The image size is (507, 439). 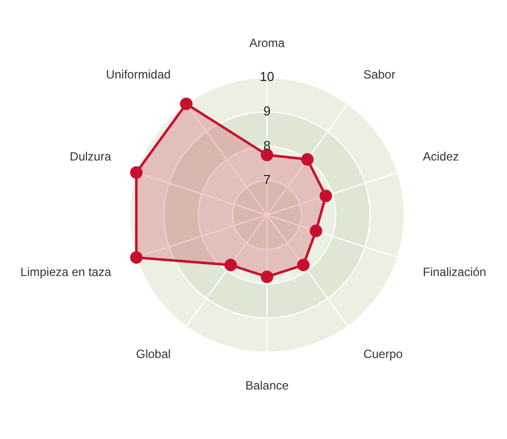 What do you see at coordinates (153, 354) in the screenshot?
I see `spoke-label: Global` at bounding box center [153, 354].